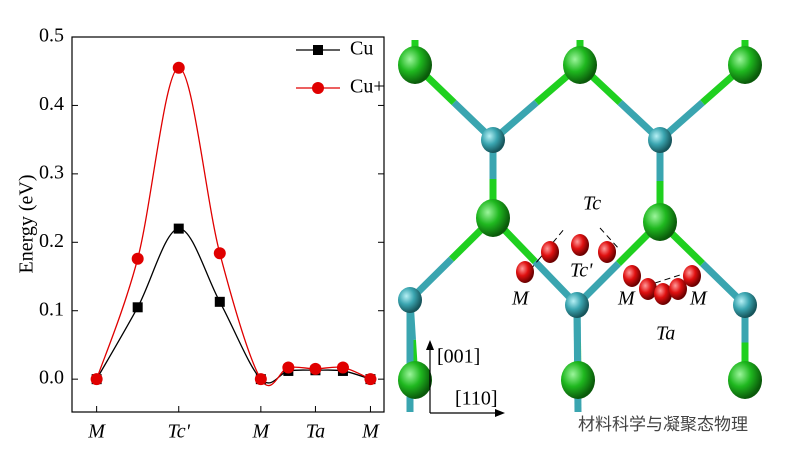 This screenshot has height=456, width=795. Describe the element at coordinates (51, 104) in the screenshot. I see `y-tick-label: 0.4` at that location.